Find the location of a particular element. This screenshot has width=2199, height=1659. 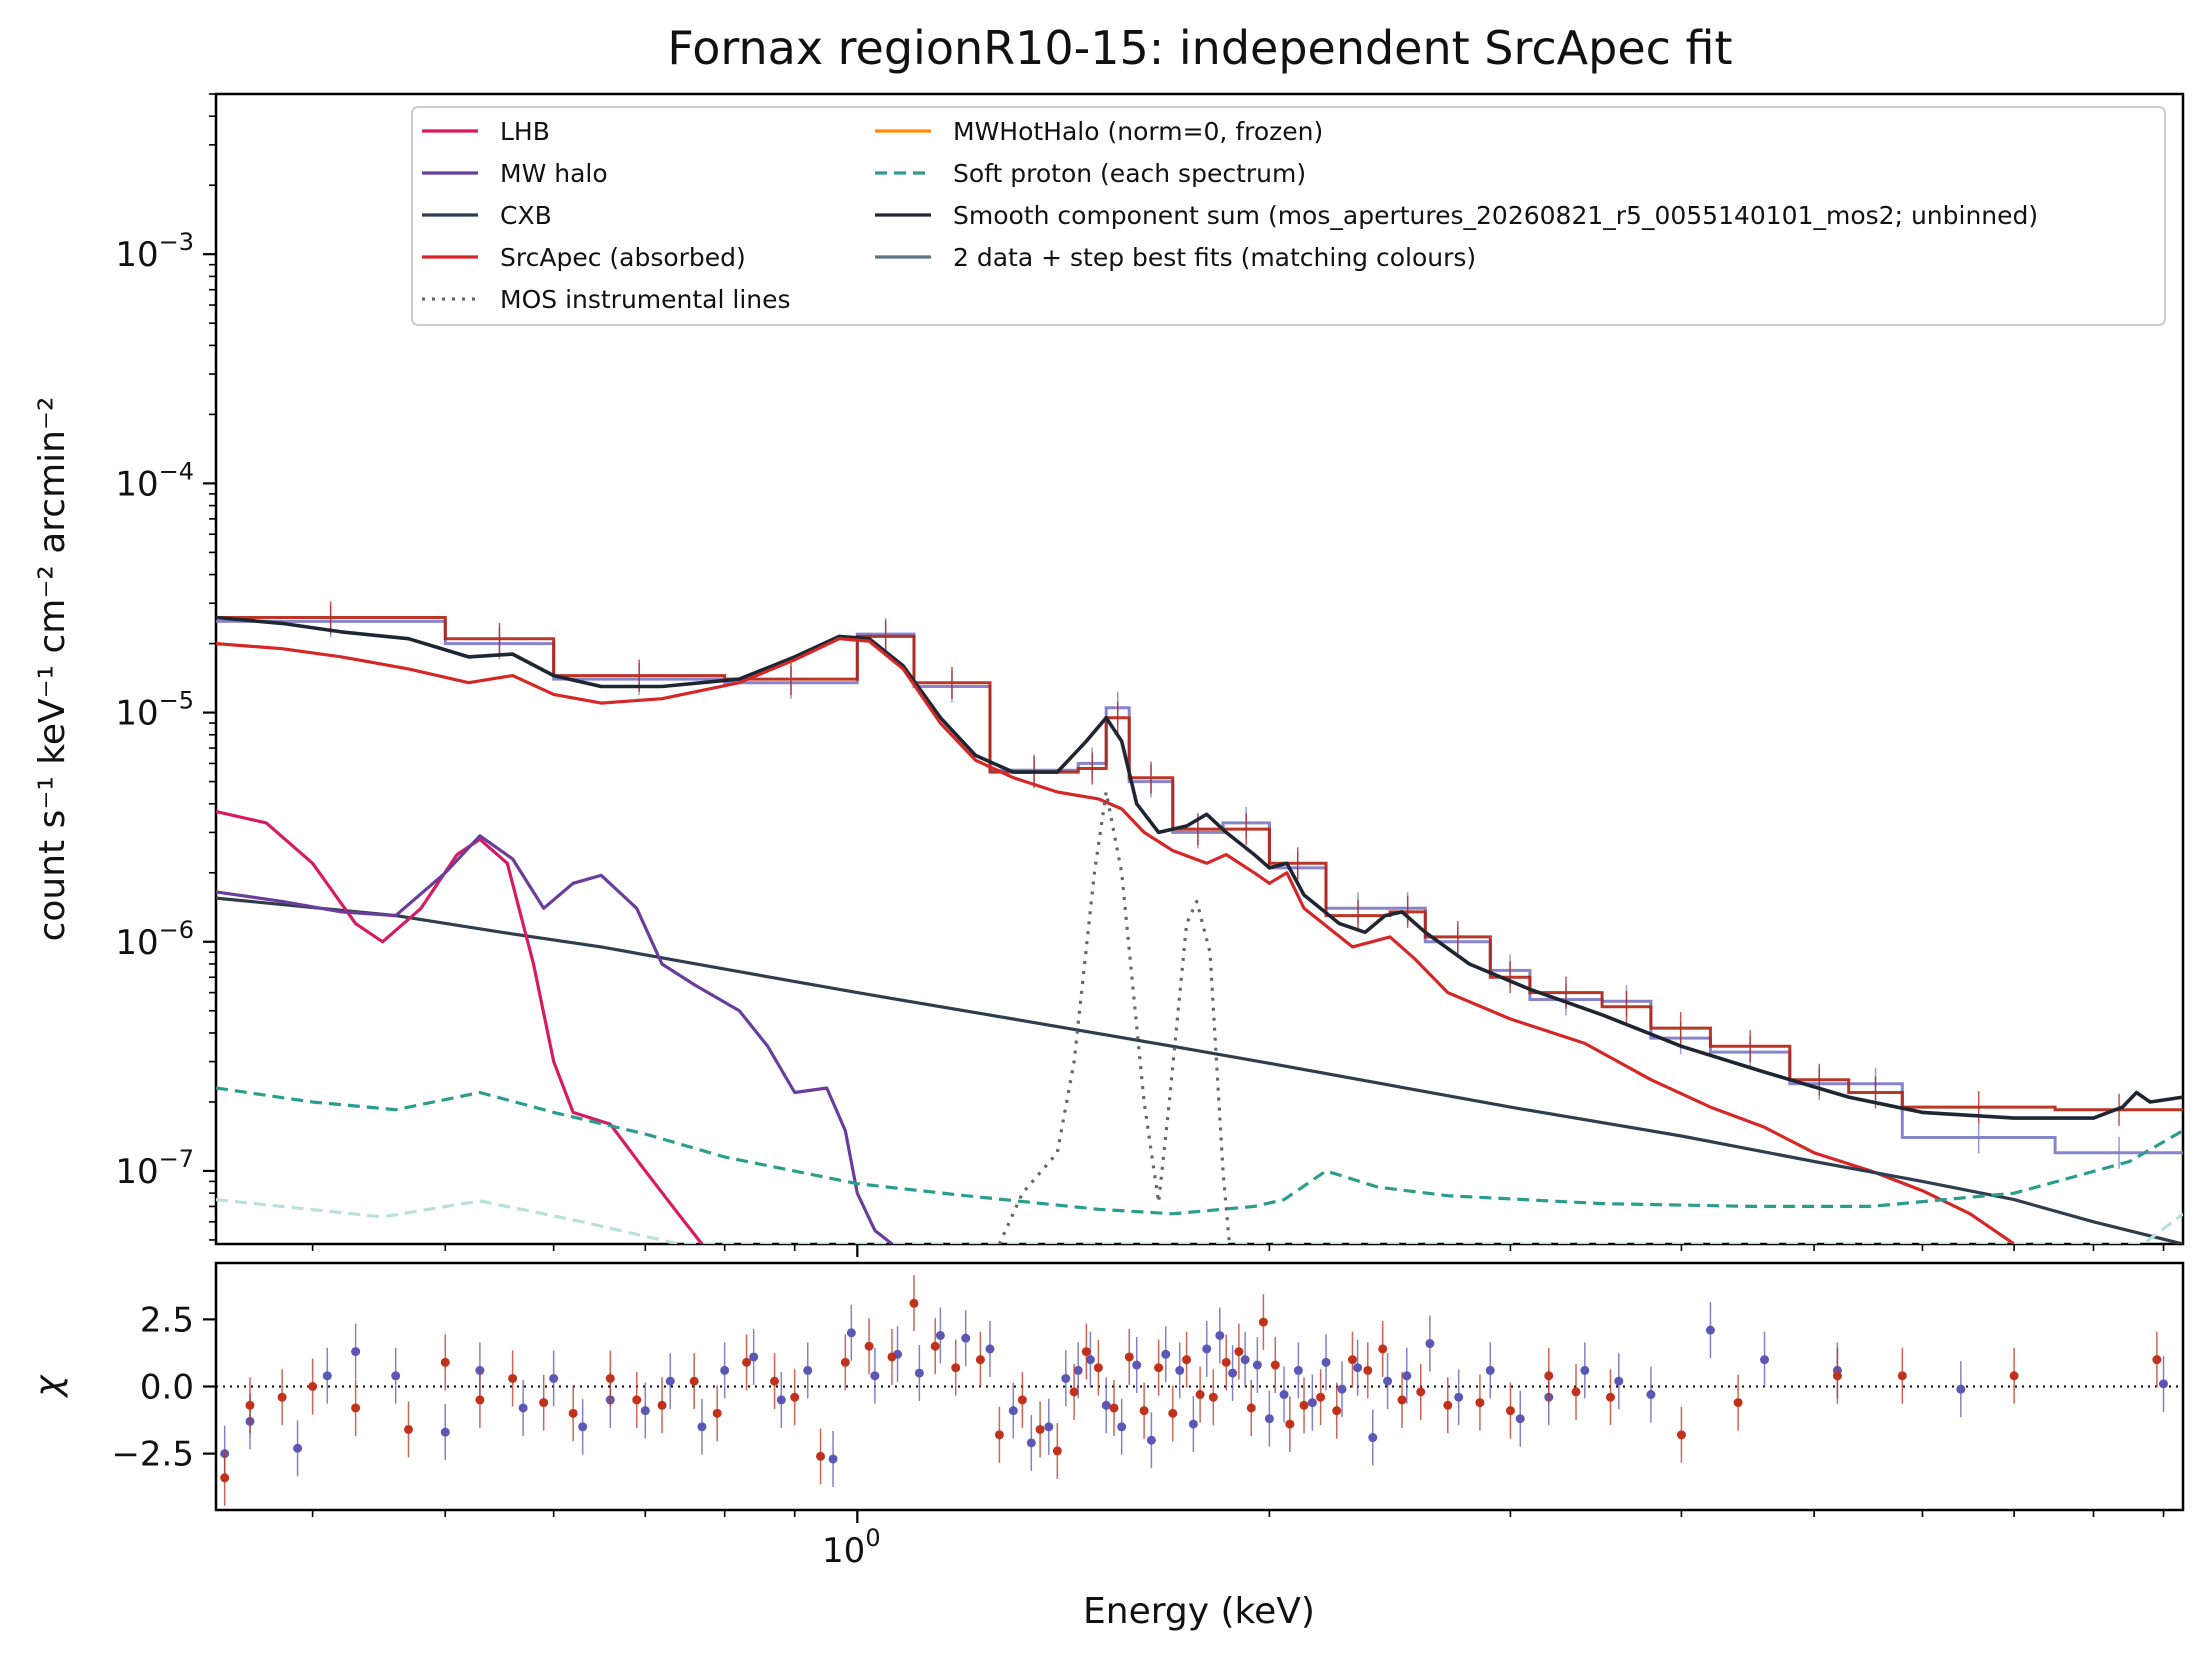

legend-label: LHB is located at coordinates (525, 131).